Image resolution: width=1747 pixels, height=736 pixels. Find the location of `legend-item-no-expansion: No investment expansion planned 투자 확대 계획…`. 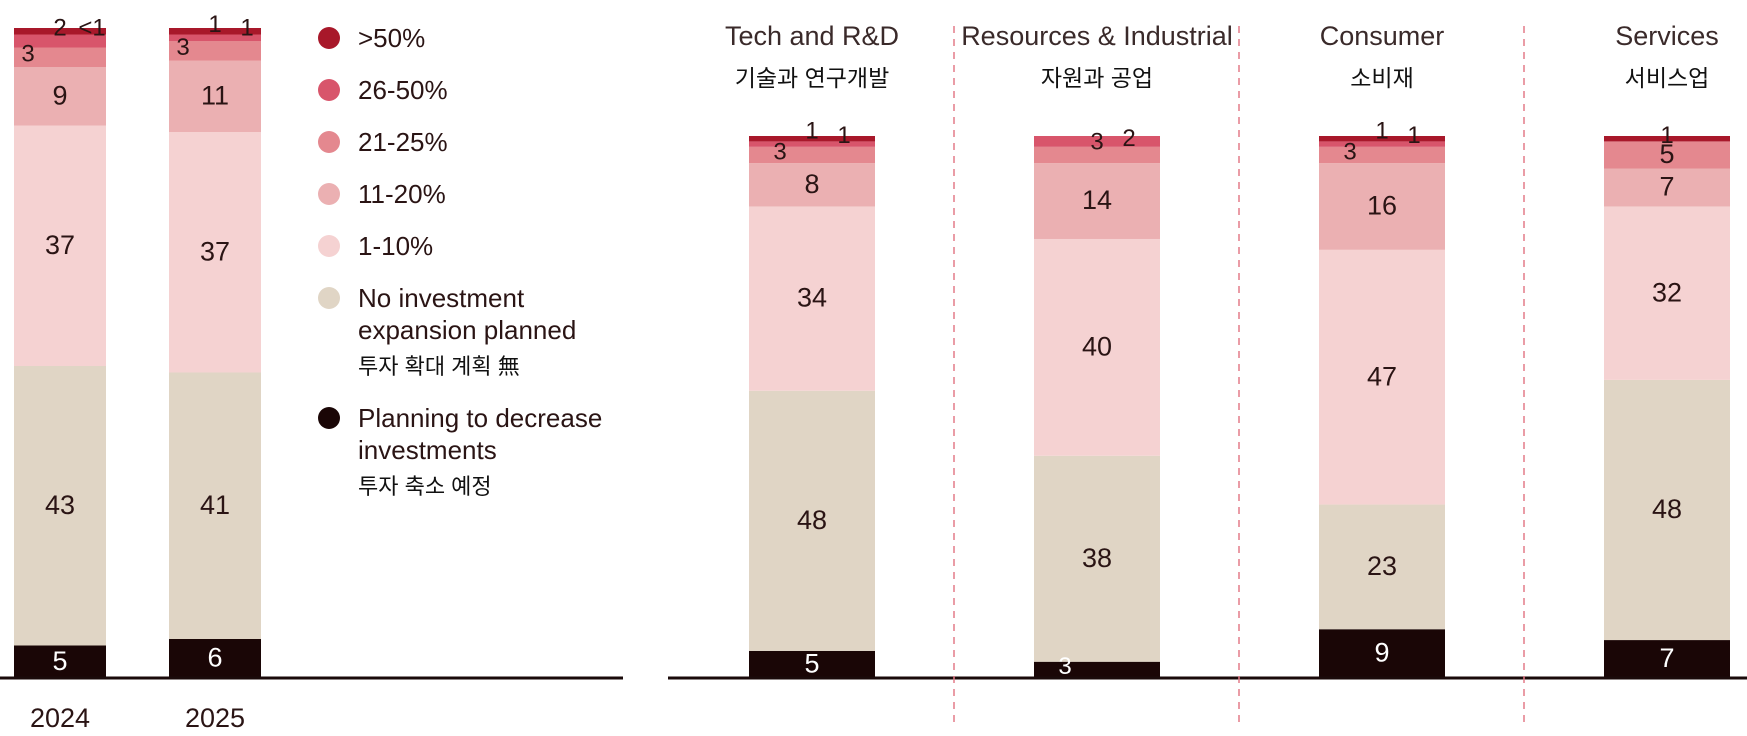

legend-item-no-expansion: No investment expansion planned 투자 확대 계획… is located at coordinates (483, 332).